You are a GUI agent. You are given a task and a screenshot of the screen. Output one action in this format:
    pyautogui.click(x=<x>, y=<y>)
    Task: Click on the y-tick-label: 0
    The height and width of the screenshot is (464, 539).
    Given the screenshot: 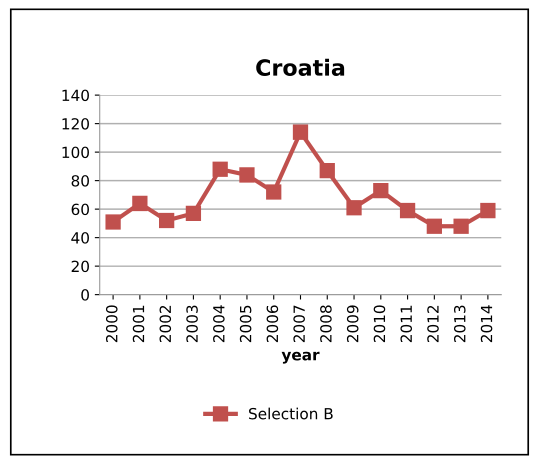 What is the action you would take?
    pyautogui.click(x=85, y=295)
    